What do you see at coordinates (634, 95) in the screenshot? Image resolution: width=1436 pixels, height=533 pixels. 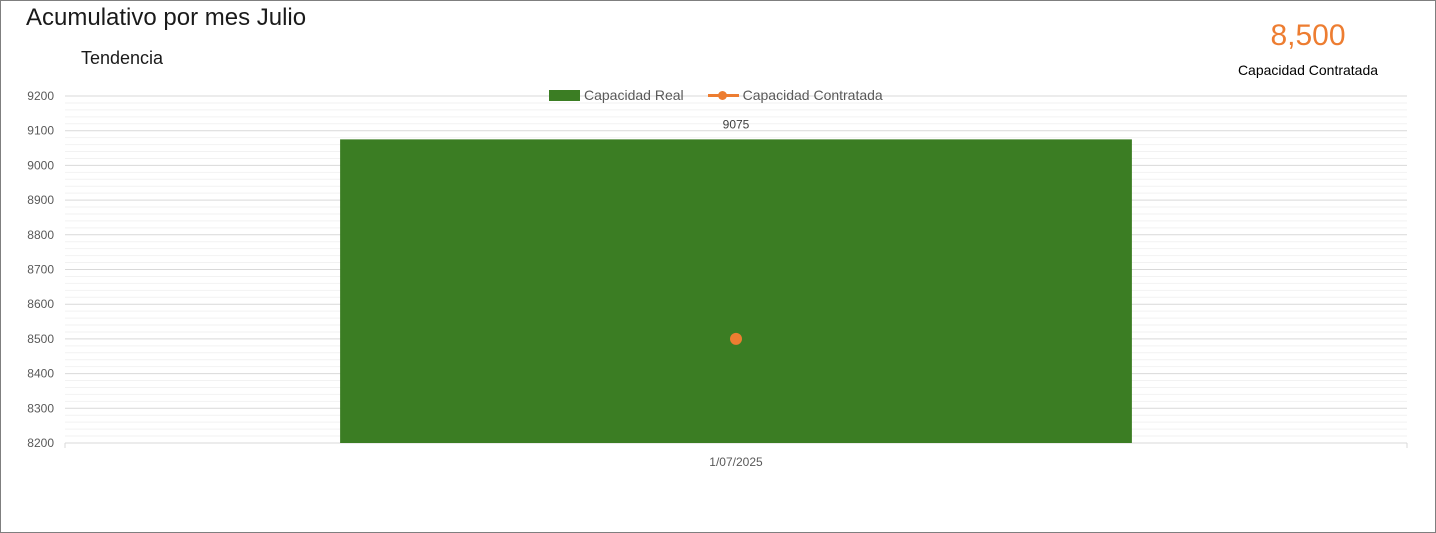 I see `legend-label-real: Capacidad Real` at bounding box center [634, 95].